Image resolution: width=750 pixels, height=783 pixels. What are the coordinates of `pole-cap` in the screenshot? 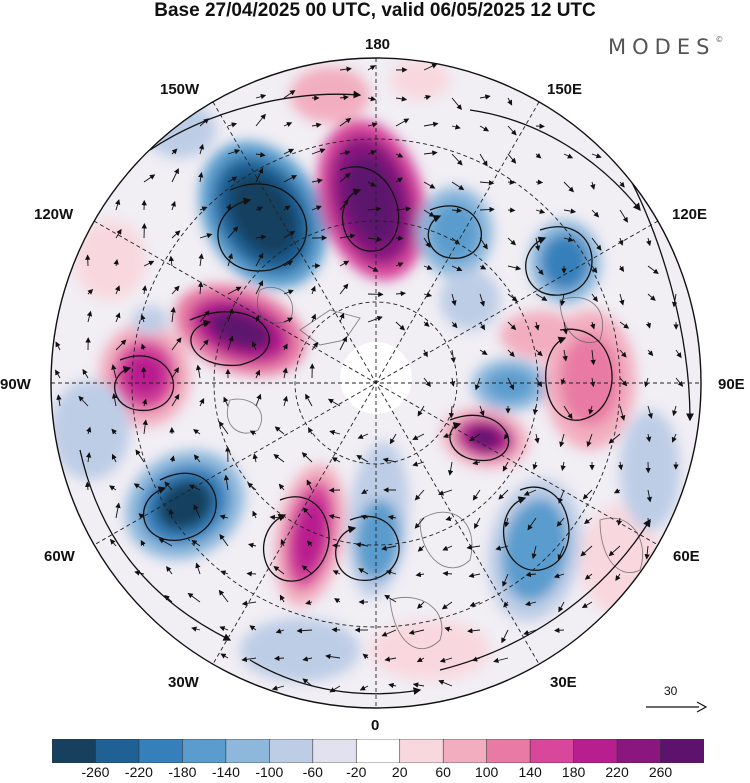 It's located at (376, 378).